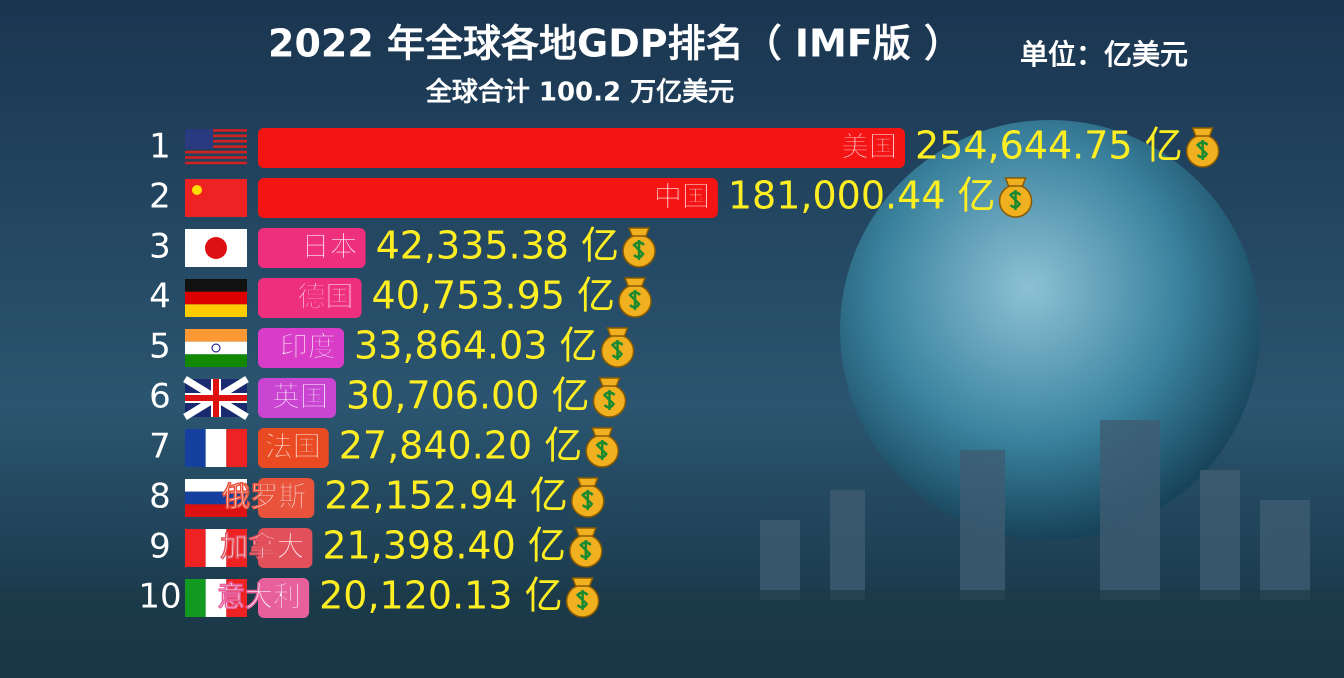 The width and height of the screenshot is (1344, 678). Describe the element at coordinates (443, 546) in the screenshot. I see `value-label: 21,398.40 亿` at that location.